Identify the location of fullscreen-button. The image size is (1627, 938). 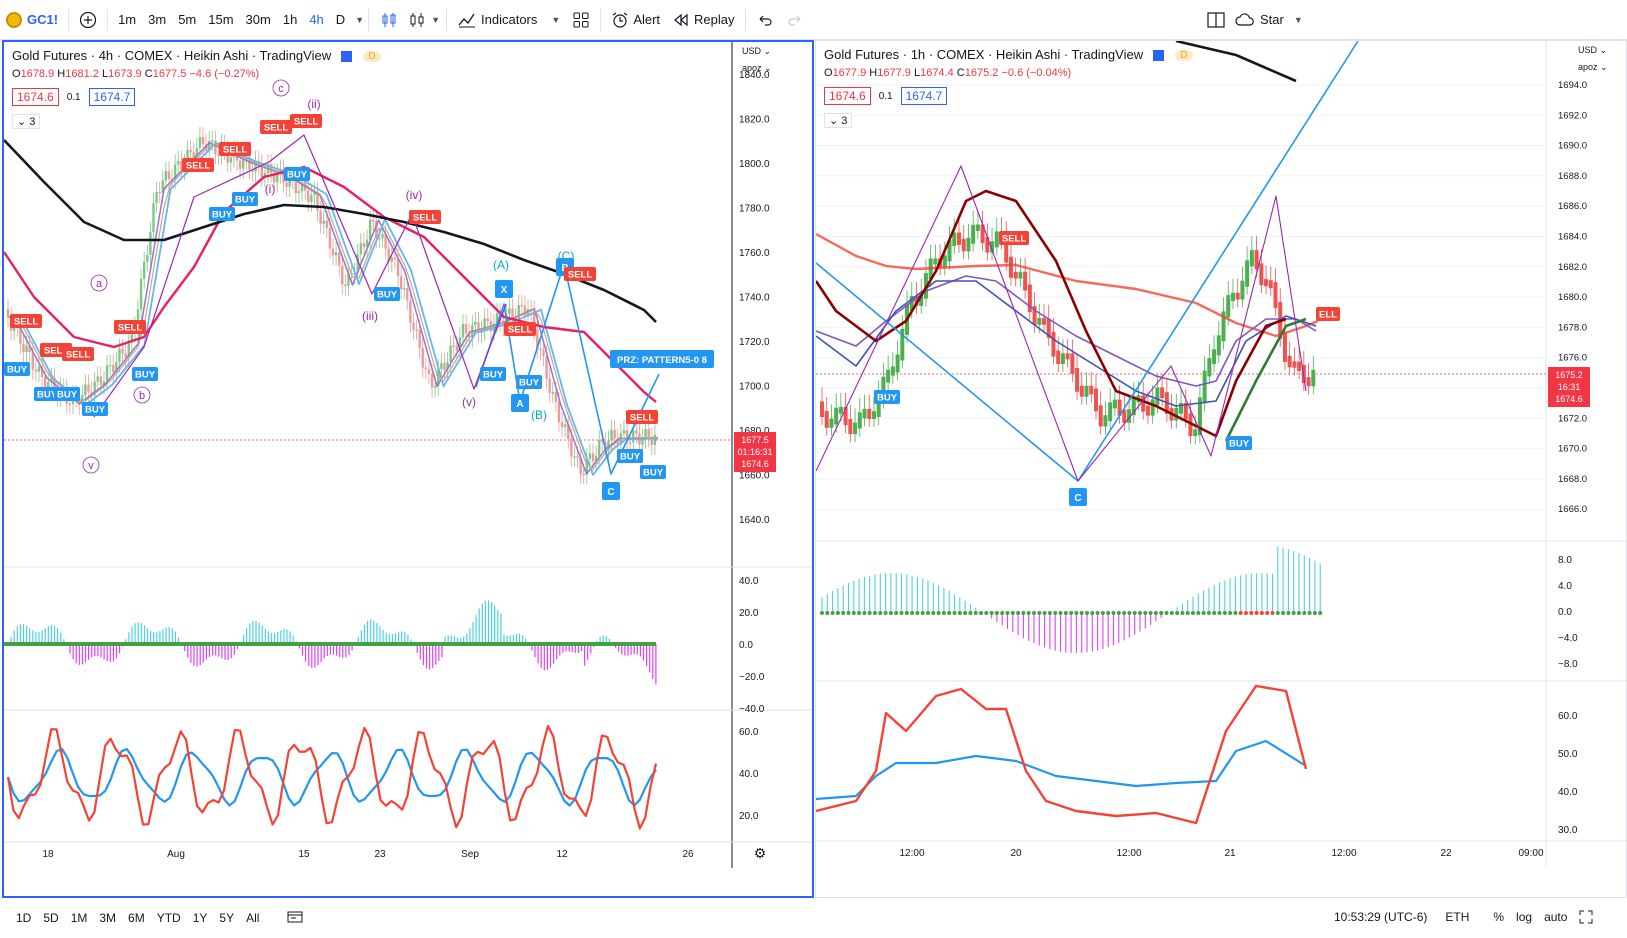
(1586, 918).